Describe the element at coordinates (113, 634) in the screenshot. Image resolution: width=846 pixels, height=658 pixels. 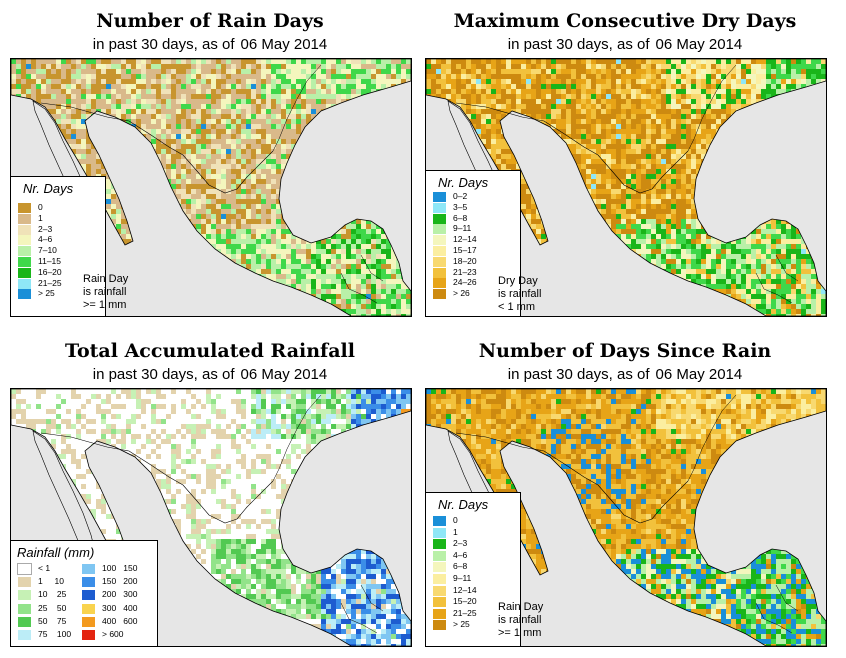
I see `legend-label: > 600` at that location.